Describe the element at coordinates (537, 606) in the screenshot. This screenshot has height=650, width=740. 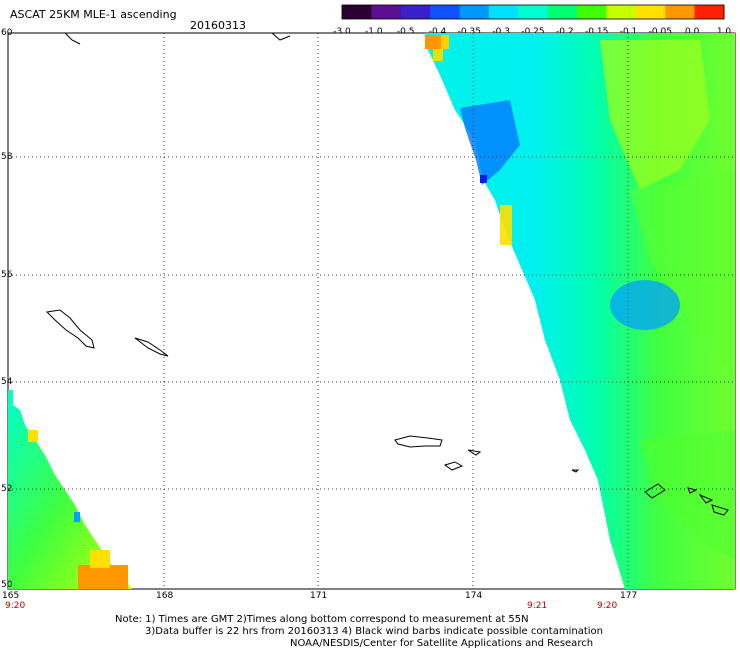
I see `time-label: 9:21` at that location.